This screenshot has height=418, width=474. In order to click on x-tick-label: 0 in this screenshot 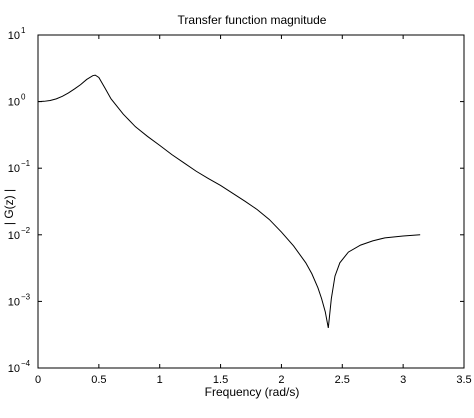, I will do `click(38, 380)`.